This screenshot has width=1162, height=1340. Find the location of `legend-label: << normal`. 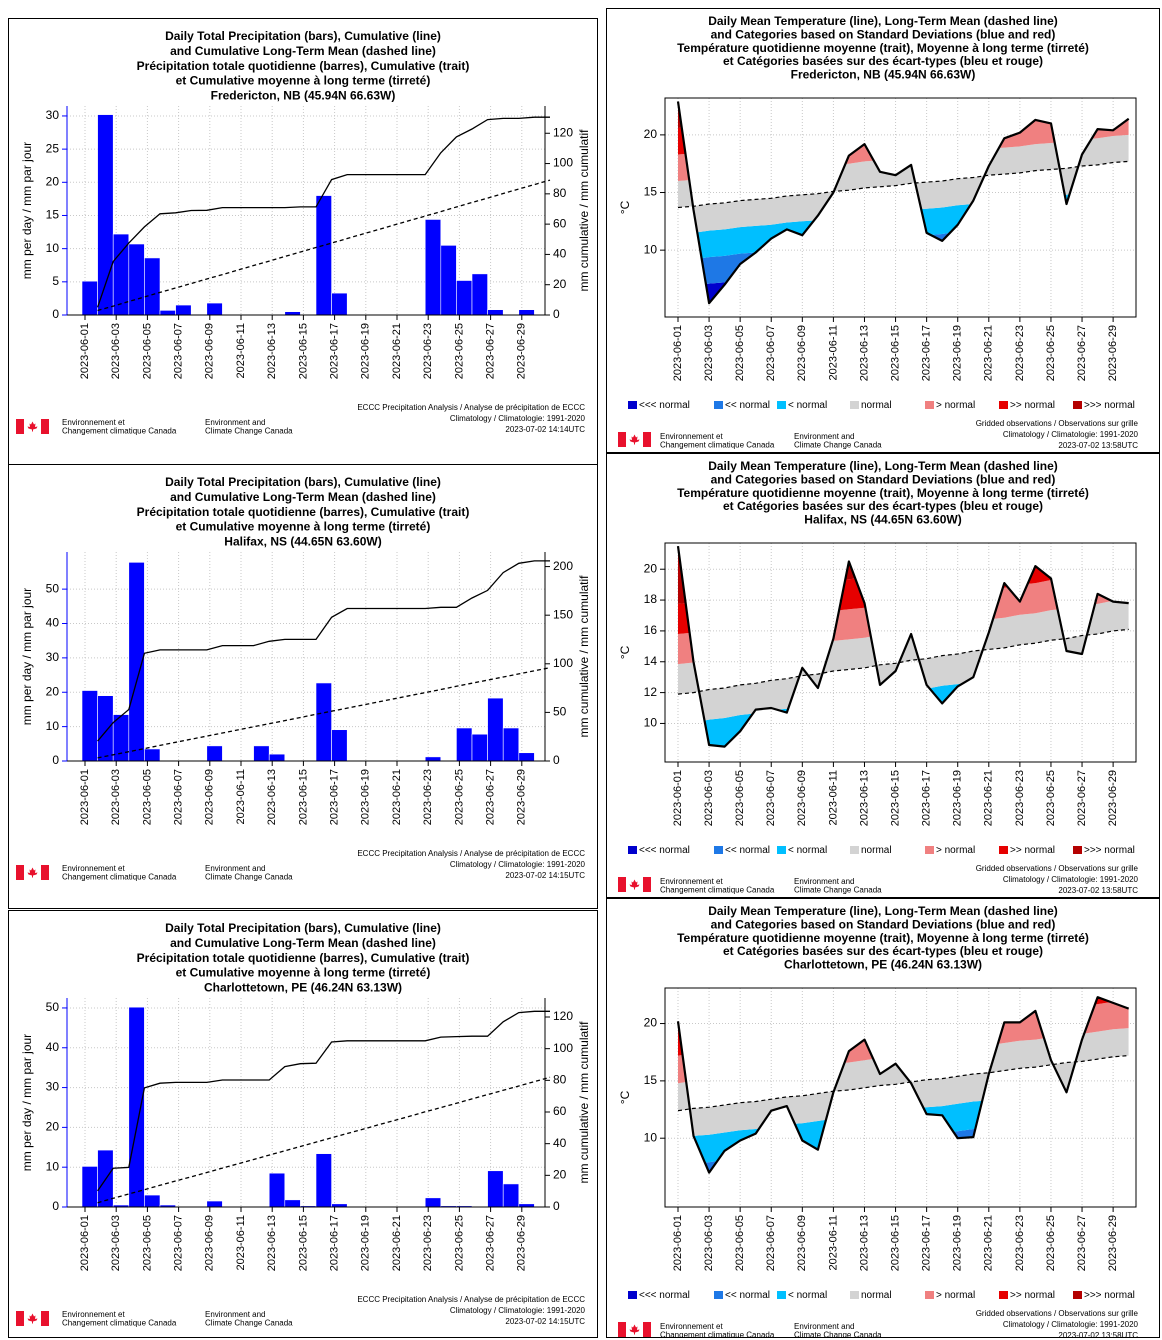

legend-label: << normal is located at coordinates (747, 850).